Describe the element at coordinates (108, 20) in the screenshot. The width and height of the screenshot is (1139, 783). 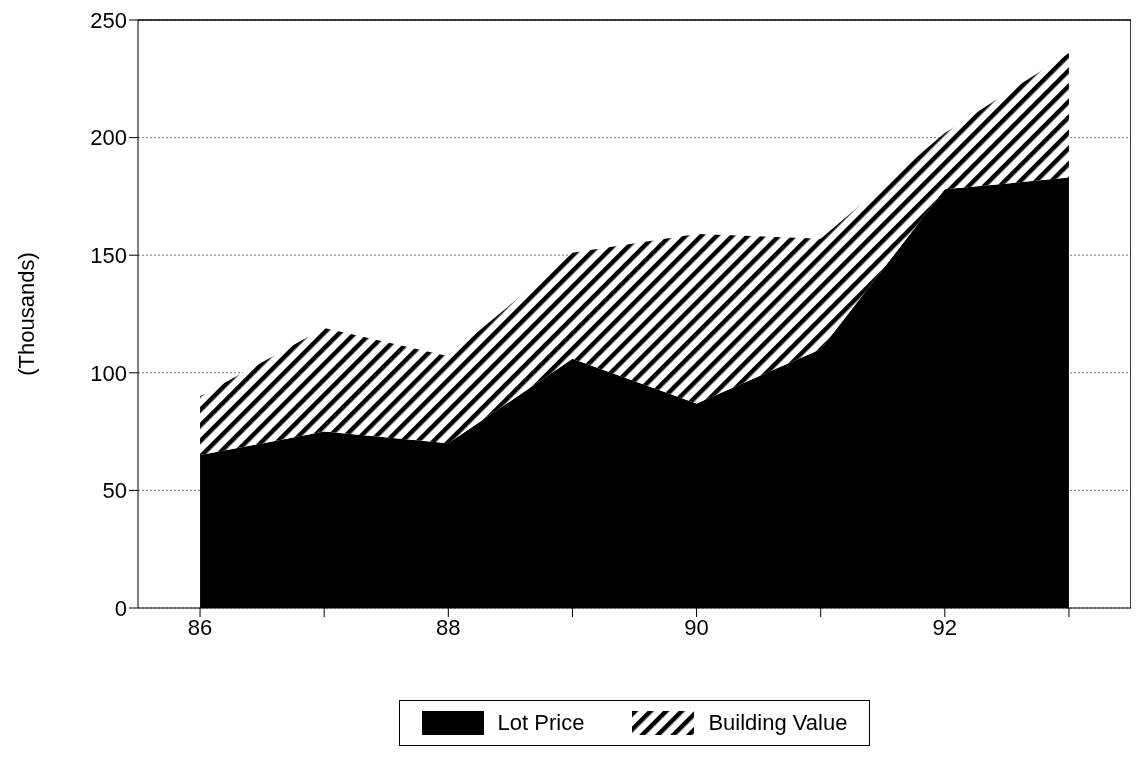
I see `y-tick-label: 250` at that location.